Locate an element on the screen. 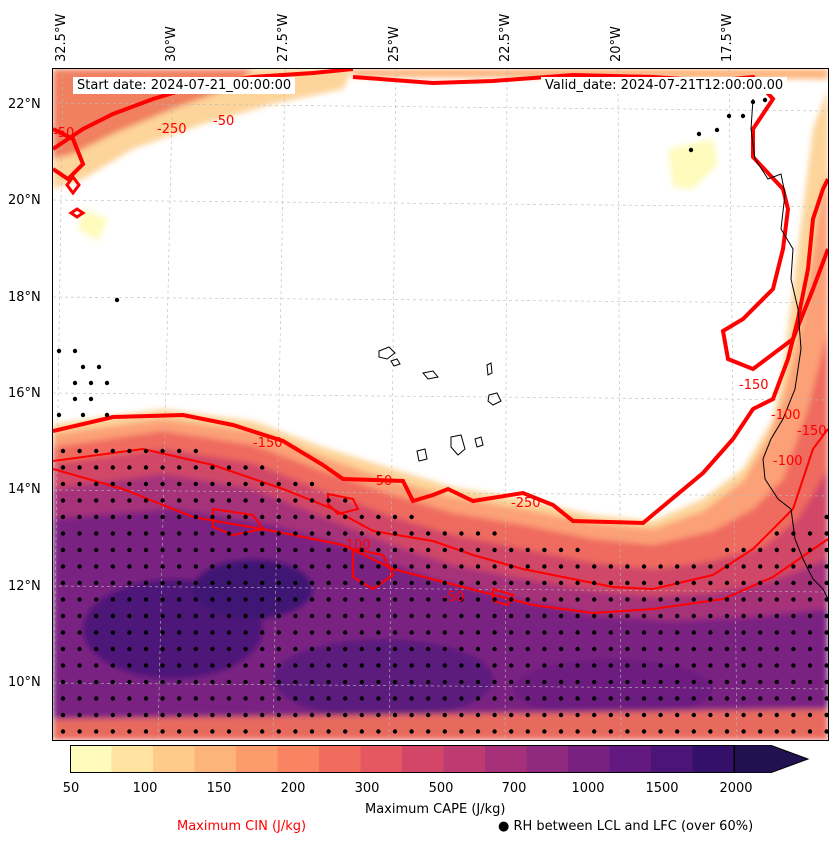 The height and width of the screenshot is (845, 837). colorbar-cell is located at coordinates (547, 759).